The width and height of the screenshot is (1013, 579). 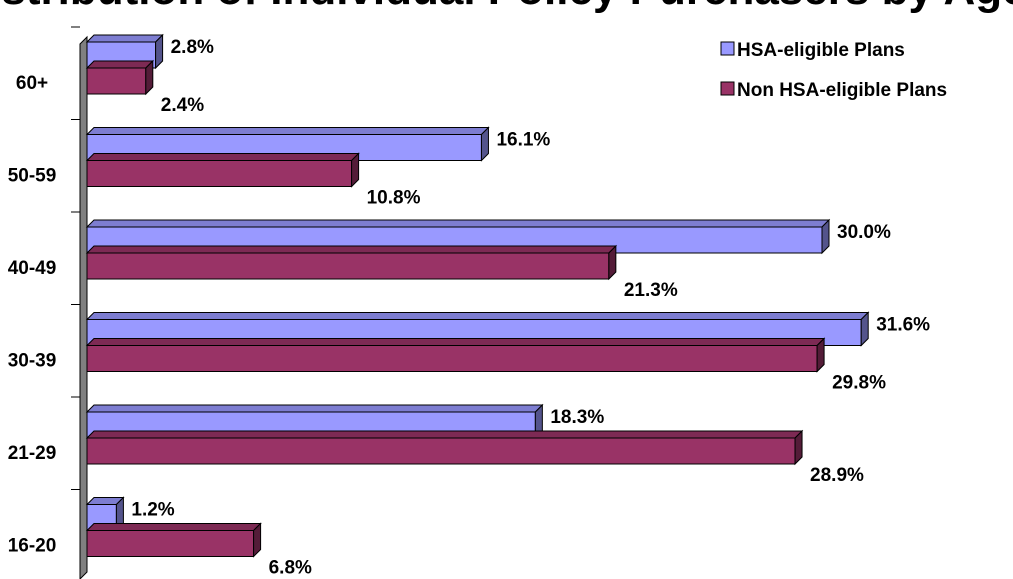 What do you see at coordinates (32, 361) in the screenshot?
I see `category-label-30-39: 30-39` at bounding box center [32, 361].